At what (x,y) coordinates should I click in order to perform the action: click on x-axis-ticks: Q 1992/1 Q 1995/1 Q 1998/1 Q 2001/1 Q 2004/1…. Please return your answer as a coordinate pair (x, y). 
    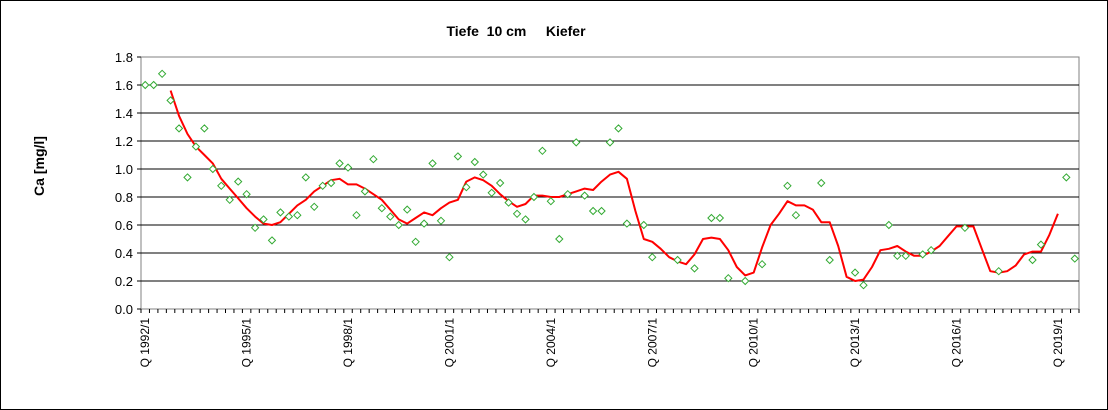
    Looking at the image, I should click on (609, 338).